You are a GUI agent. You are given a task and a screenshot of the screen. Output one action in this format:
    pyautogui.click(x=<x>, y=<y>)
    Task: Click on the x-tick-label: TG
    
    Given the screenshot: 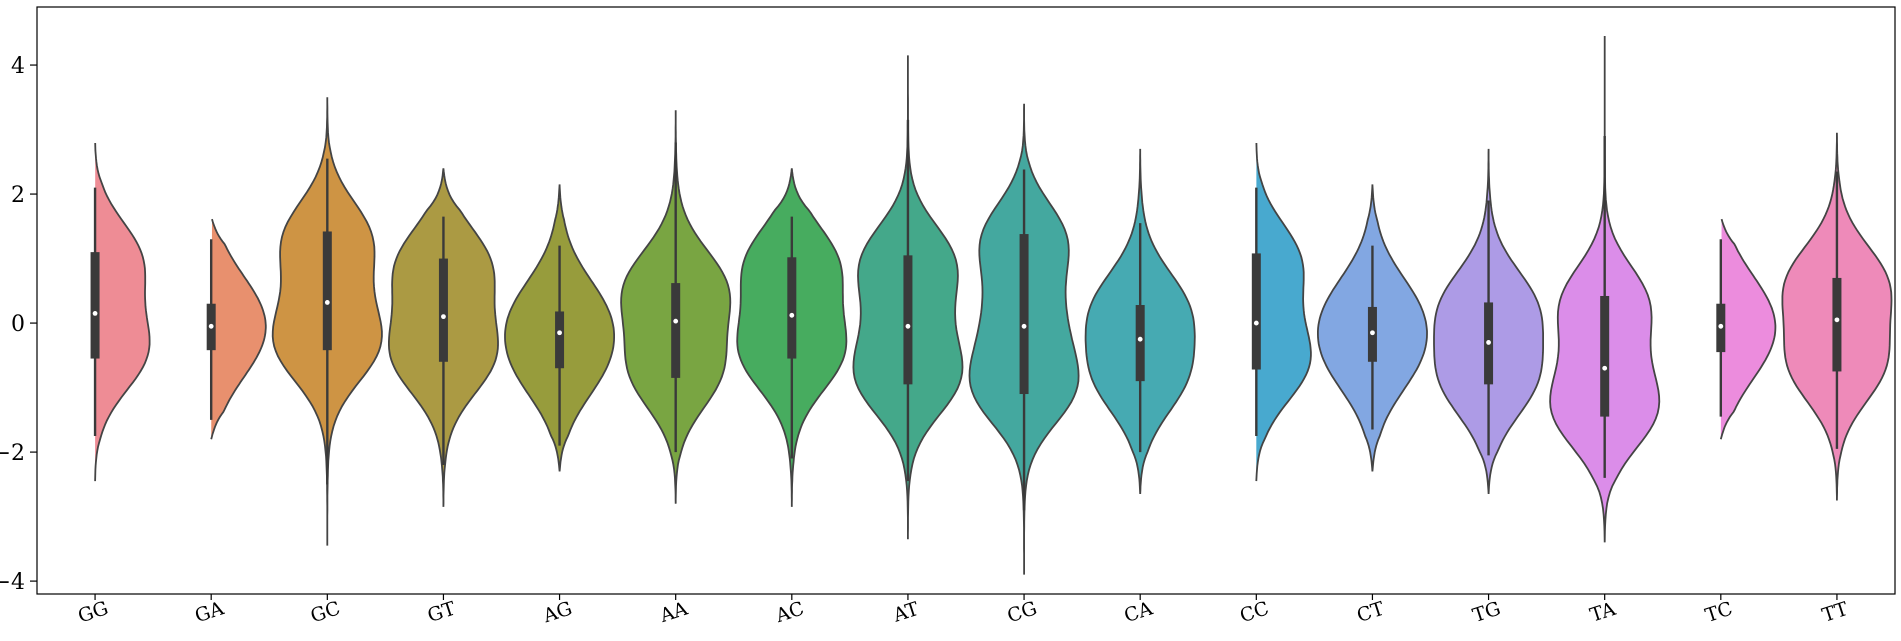 What is the action you would take?
    pyautogui.click(x=1486, y=613)
    